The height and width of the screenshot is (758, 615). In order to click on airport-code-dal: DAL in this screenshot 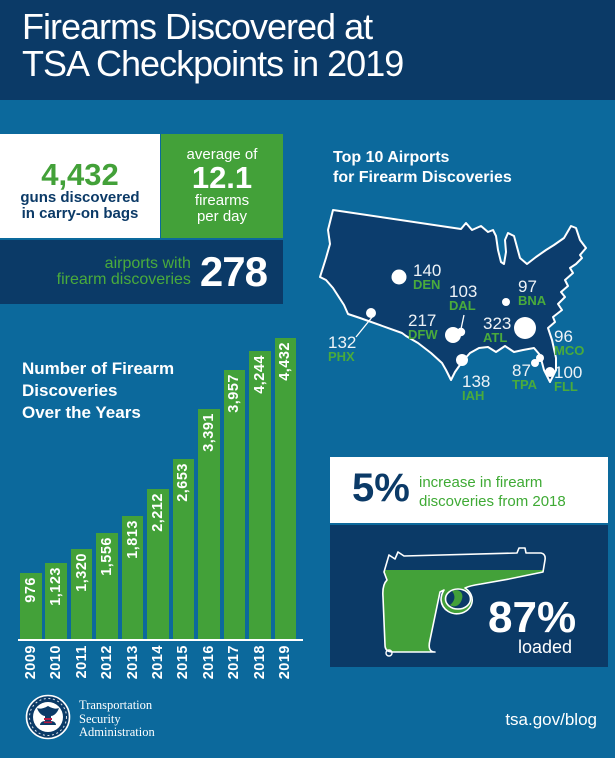, I will do `click(462, 305)`.